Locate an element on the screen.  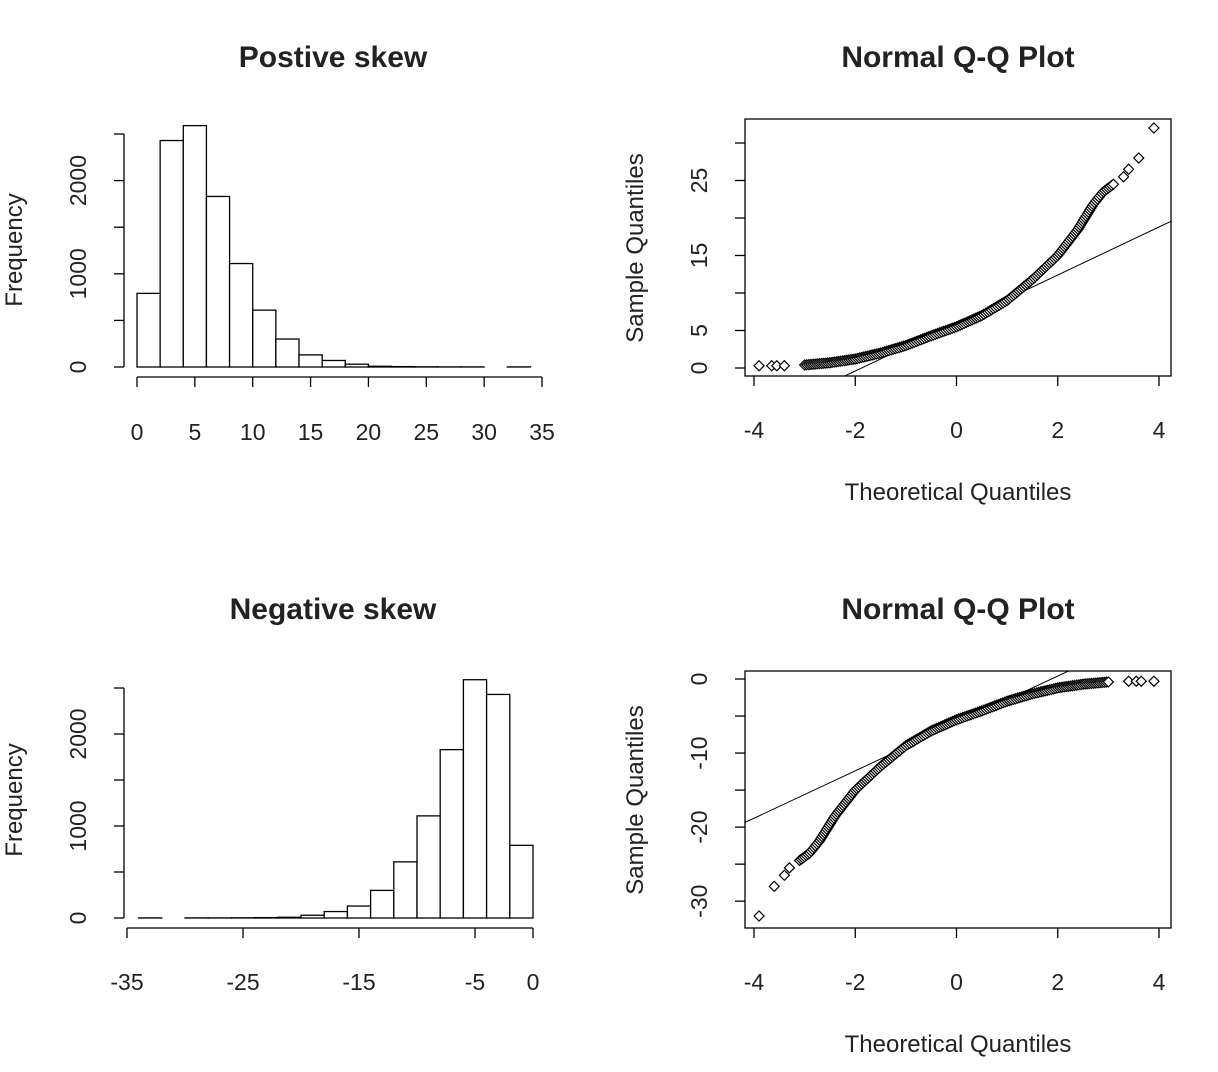
x-tick-label: 35 is located at coordinates (542, 432).